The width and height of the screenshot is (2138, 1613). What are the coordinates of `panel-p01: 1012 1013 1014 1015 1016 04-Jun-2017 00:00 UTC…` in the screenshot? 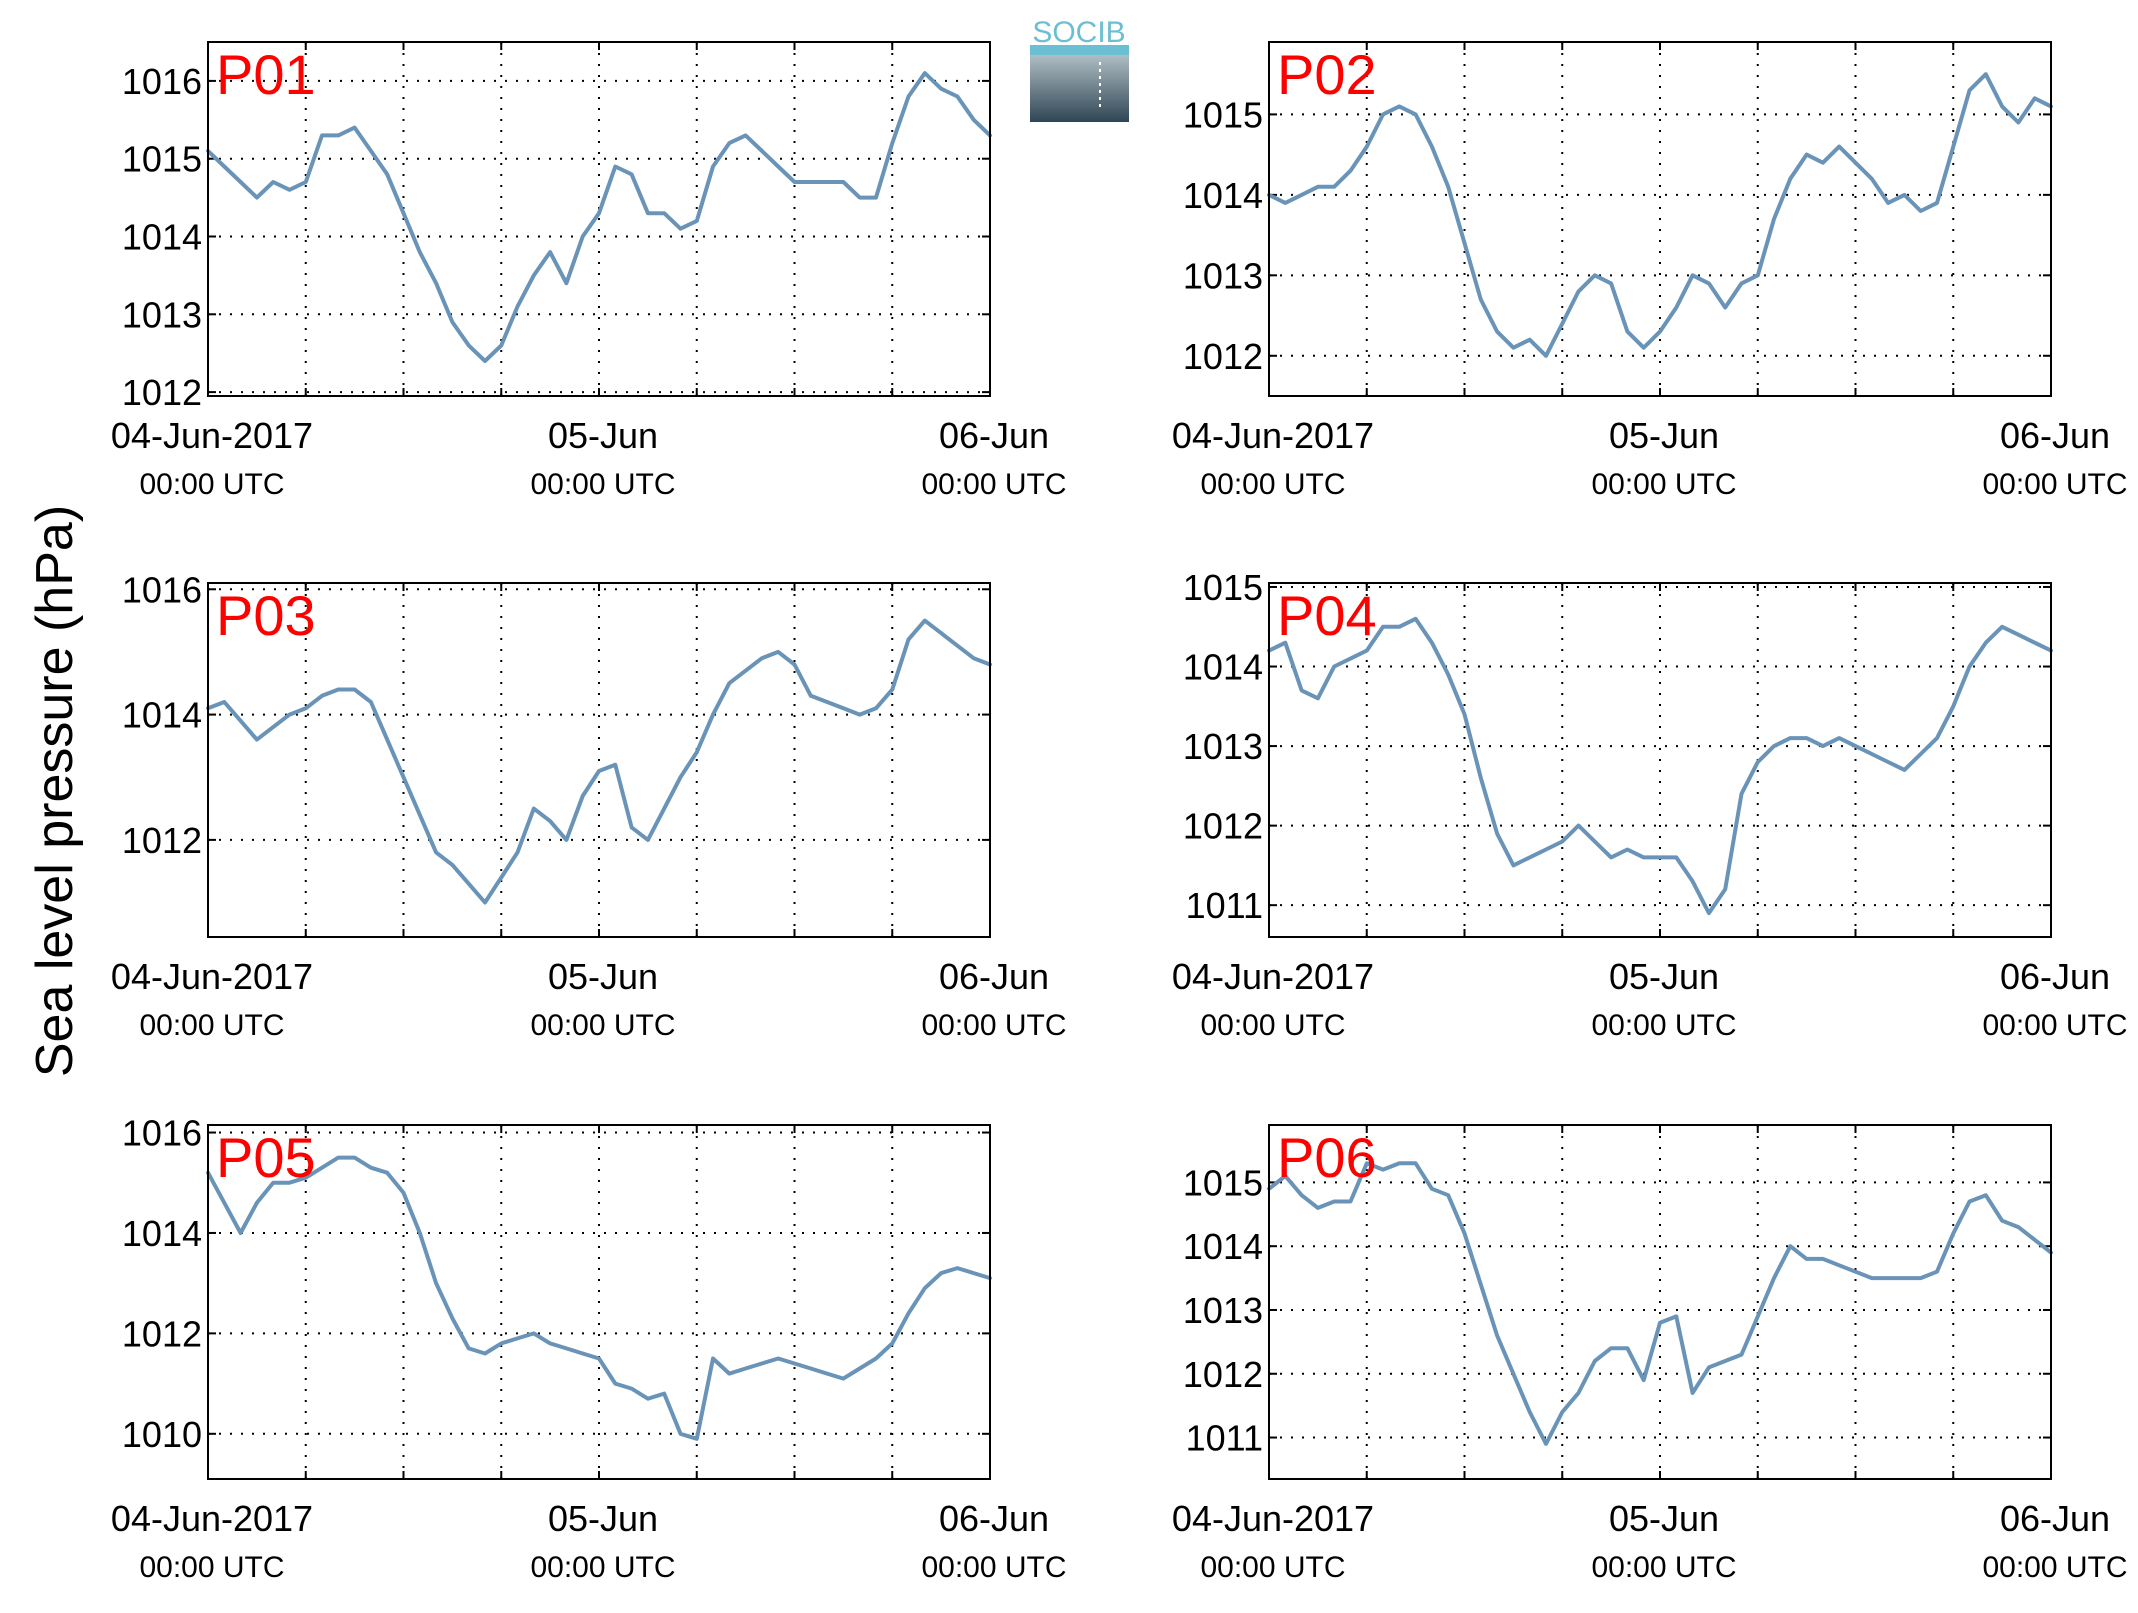 It's located at (589, 271).